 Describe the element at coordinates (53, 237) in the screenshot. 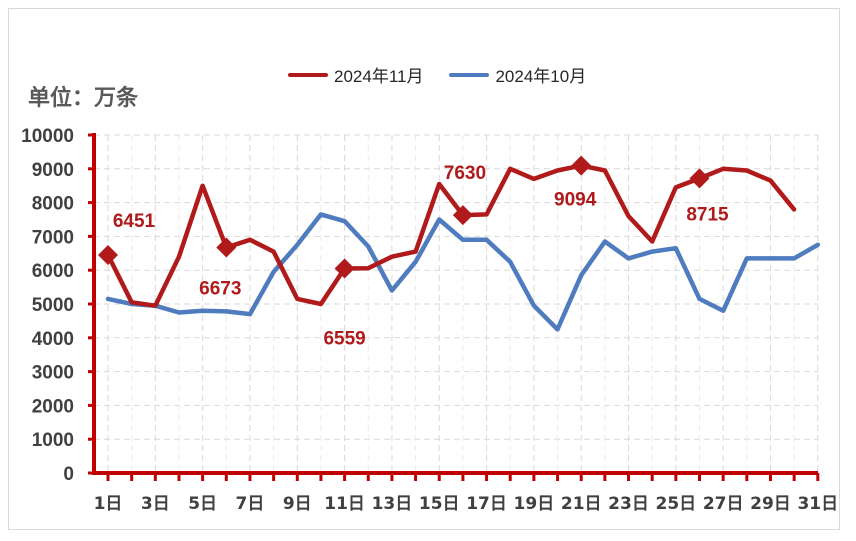

I see `y-tick-label: 7000` at that location.